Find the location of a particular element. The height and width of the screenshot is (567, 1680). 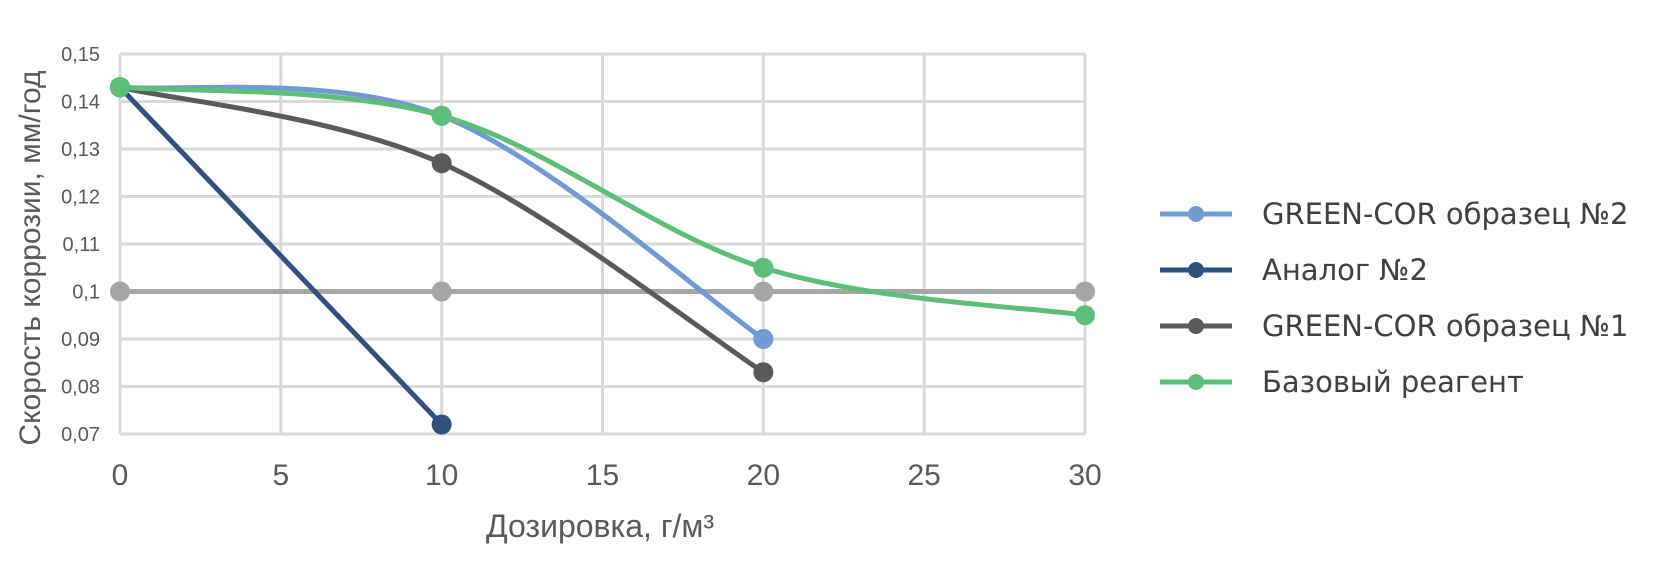

legend-label: Базовый реагент is located at coordinates (1393, 382).